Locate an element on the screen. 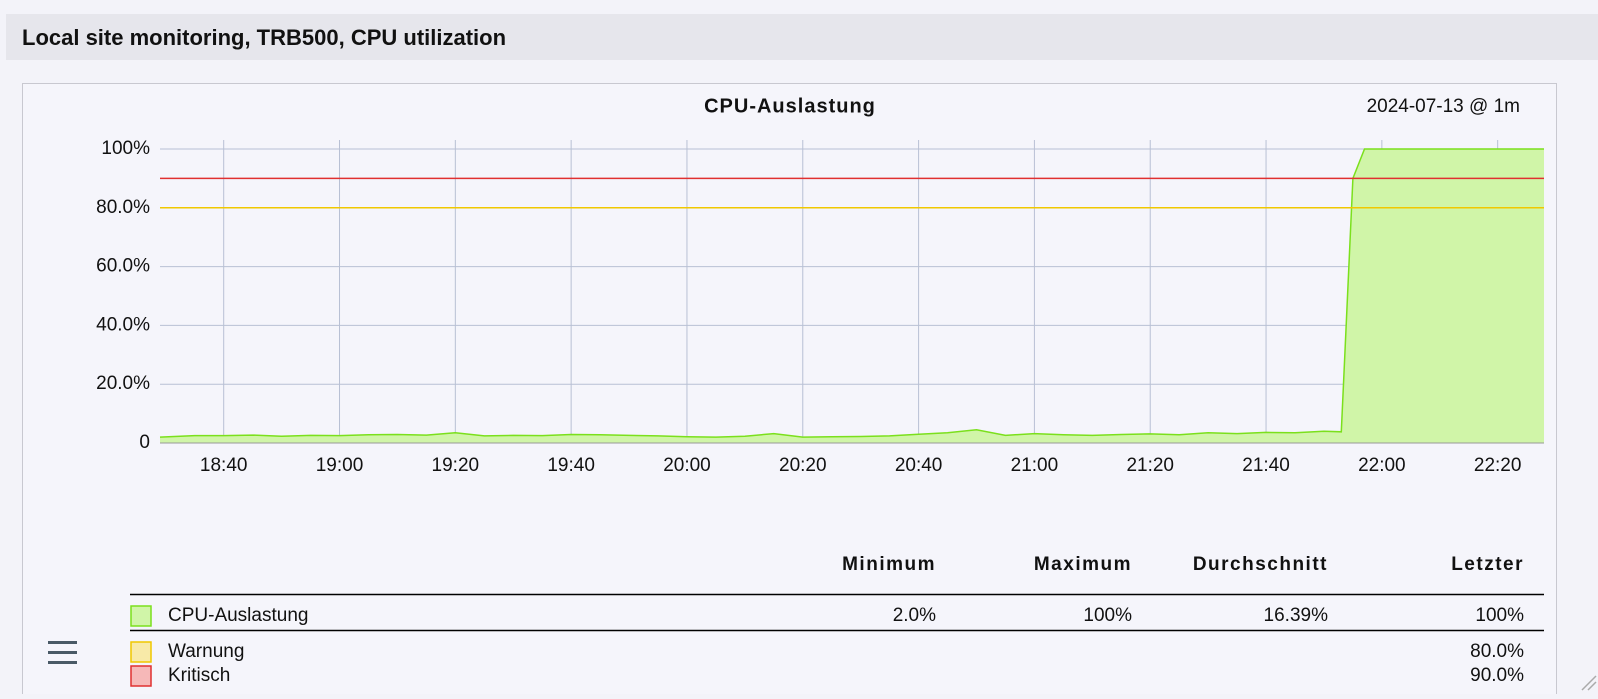 The width and height of the screenshot is (1598, 699). legend-column-header: Letzter is located at coordinates (1487, 564).